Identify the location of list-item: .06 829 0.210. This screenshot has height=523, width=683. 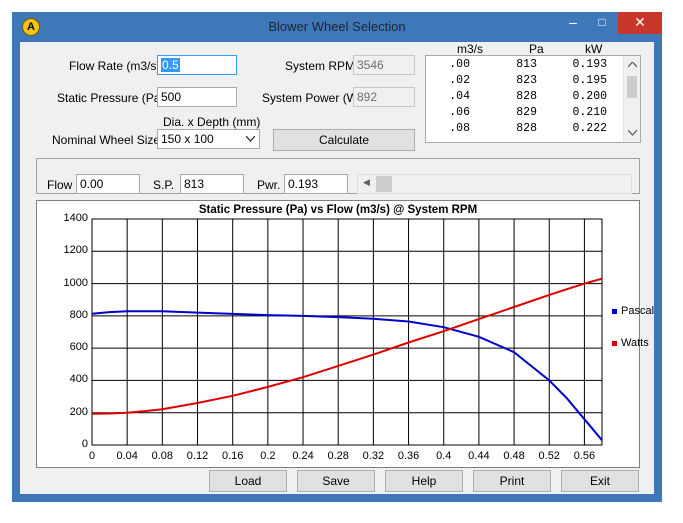
(525, 113).